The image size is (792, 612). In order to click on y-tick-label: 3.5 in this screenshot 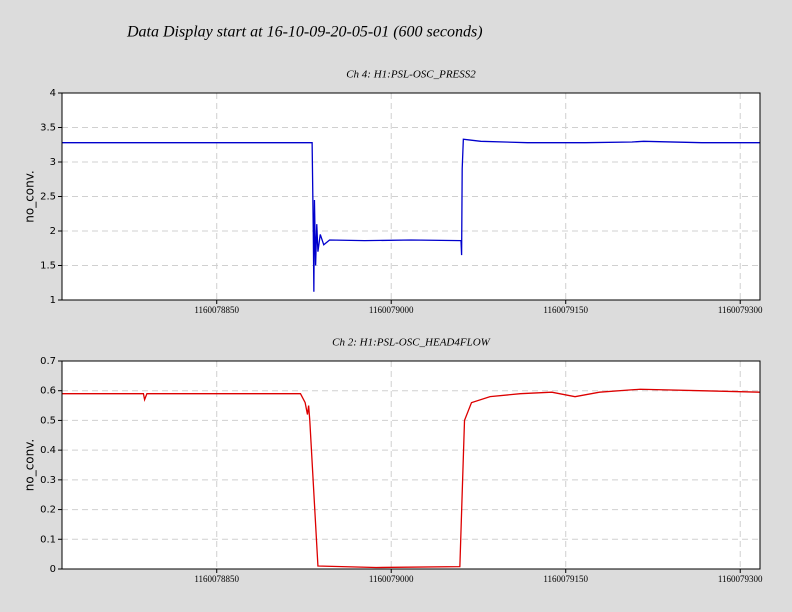, I will do `click(48, 128)`.